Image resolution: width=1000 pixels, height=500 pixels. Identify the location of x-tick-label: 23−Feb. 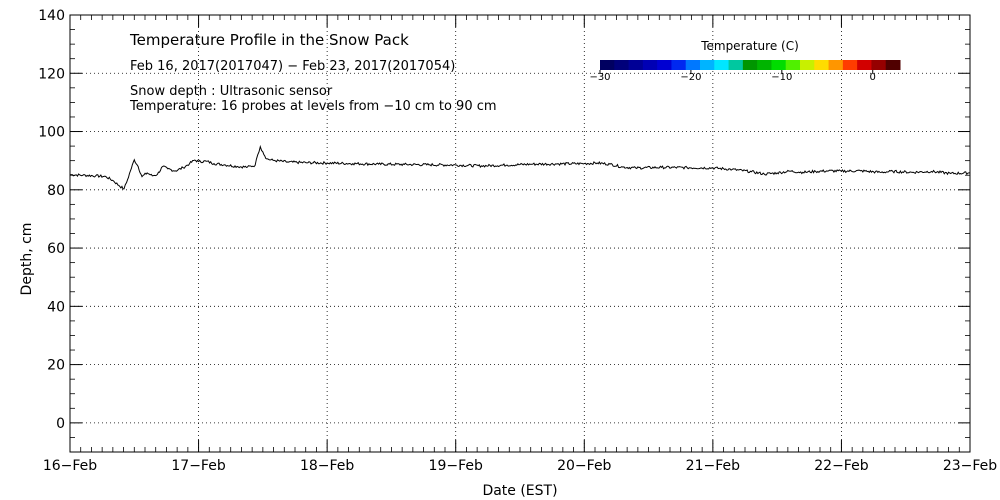
(970, 466).